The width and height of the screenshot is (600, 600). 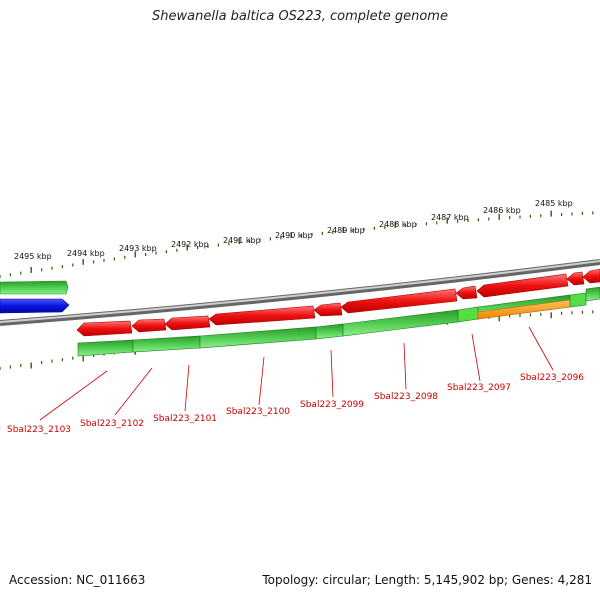 I want to click on gene-band, so click(x=338, y=321).